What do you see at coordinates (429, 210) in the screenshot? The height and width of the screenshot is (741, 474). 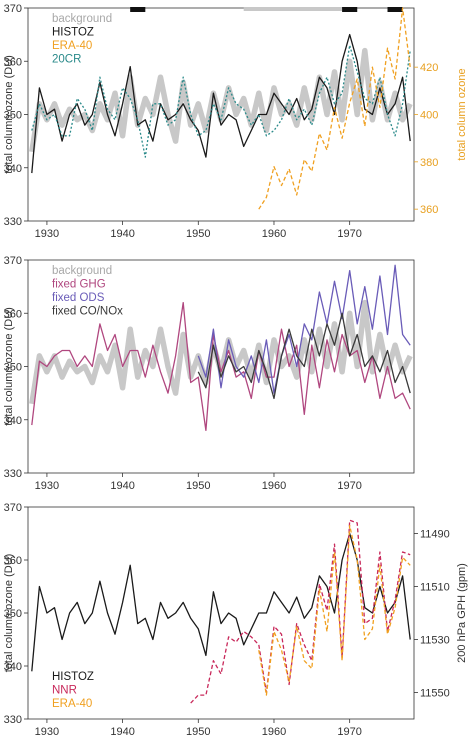 I see `y2-tick-label: 360` at bounding box center [429, 210].